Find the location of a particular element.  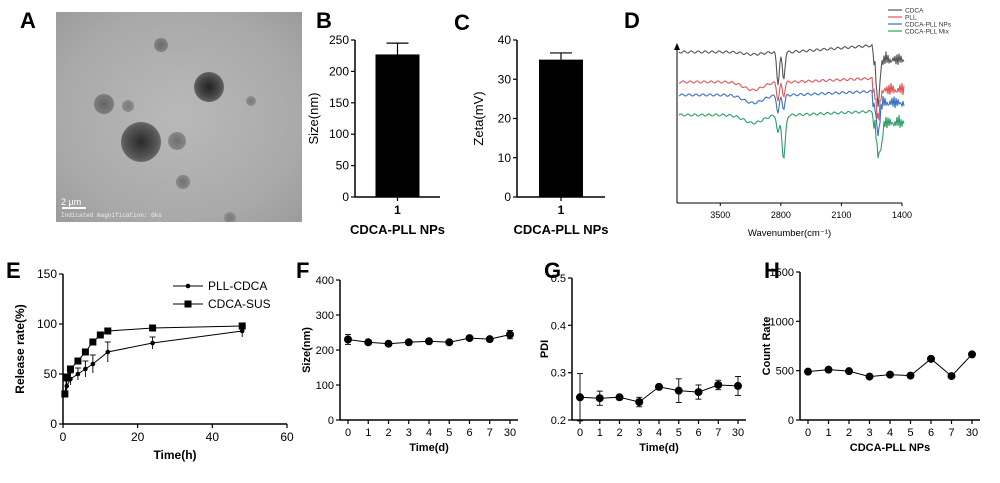

x-axis-label: Time(d) is located at coordinates (659, 448).